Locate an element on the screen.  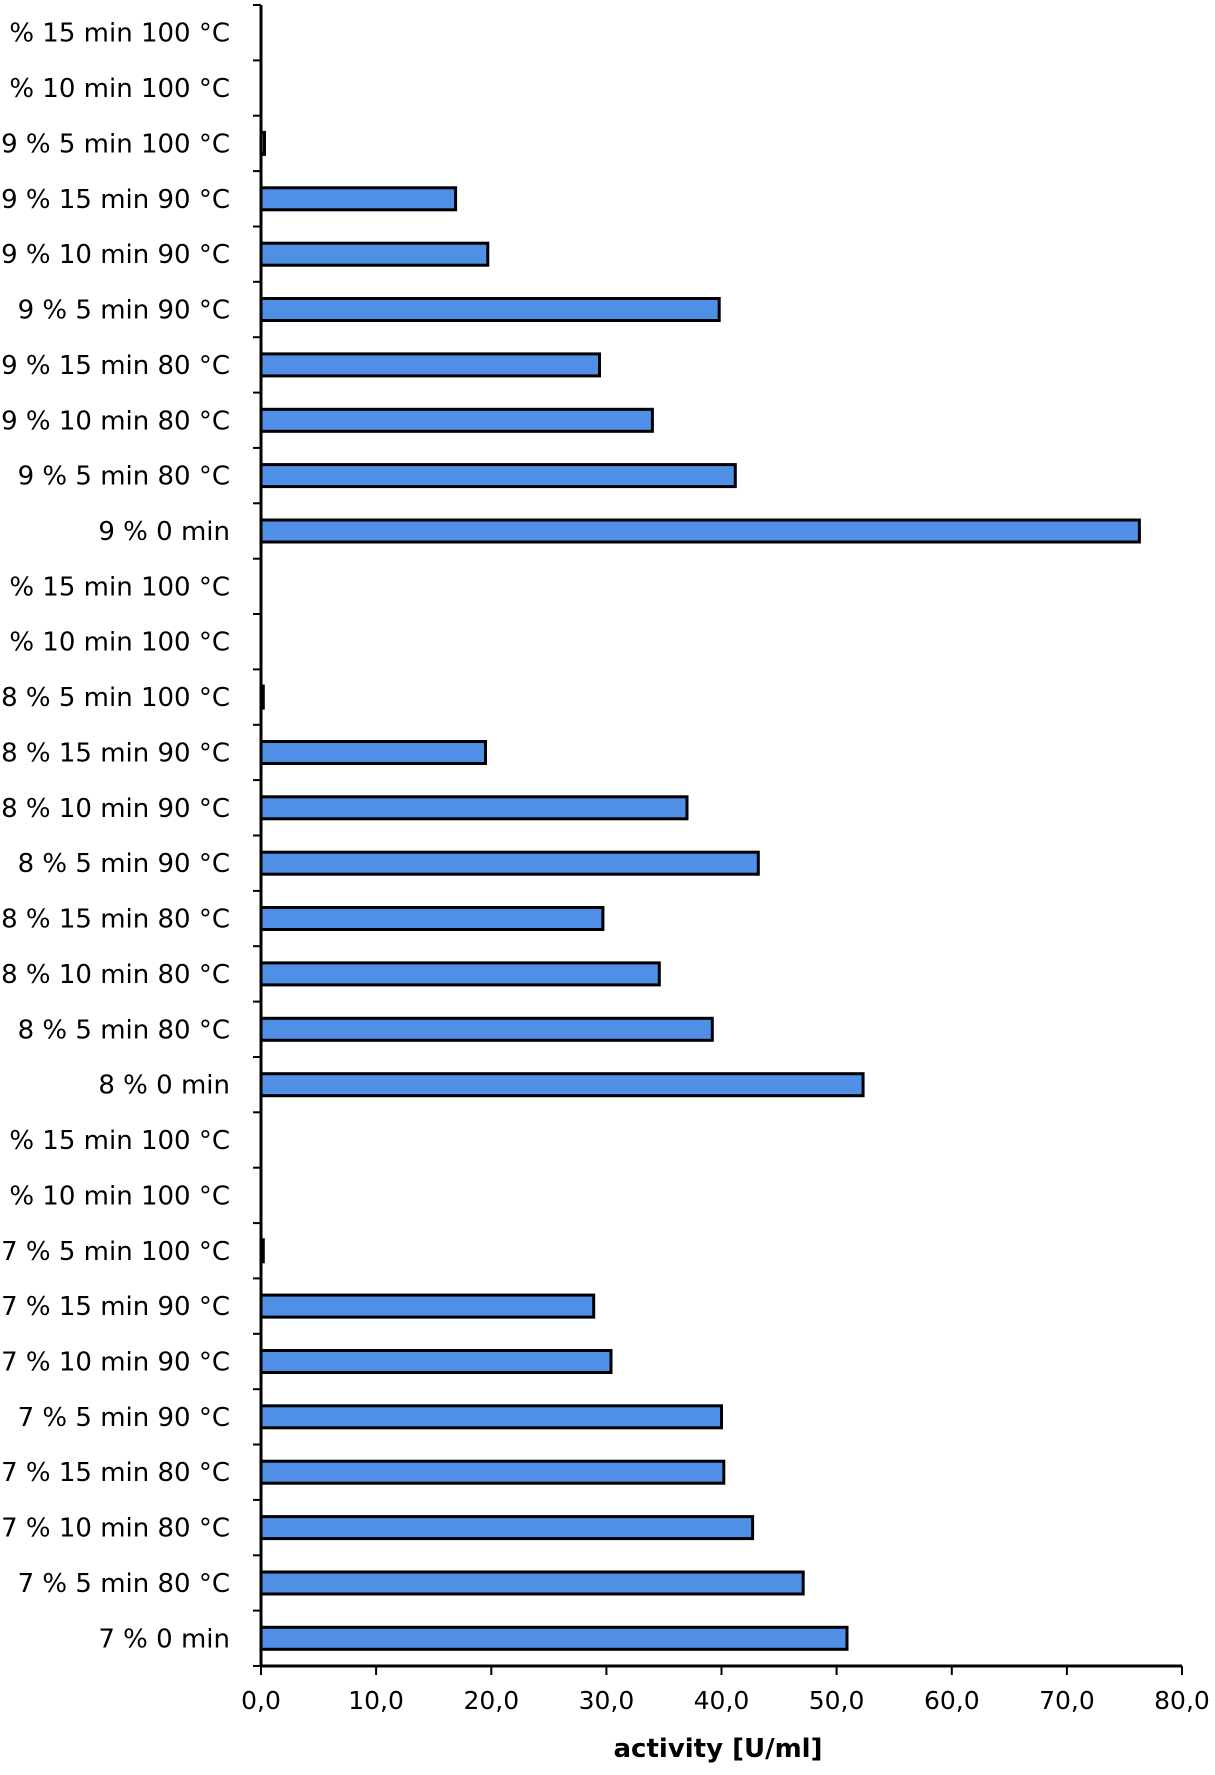
category-label: 9 % 15 min 100 °C is located at coordinates (115, 34).